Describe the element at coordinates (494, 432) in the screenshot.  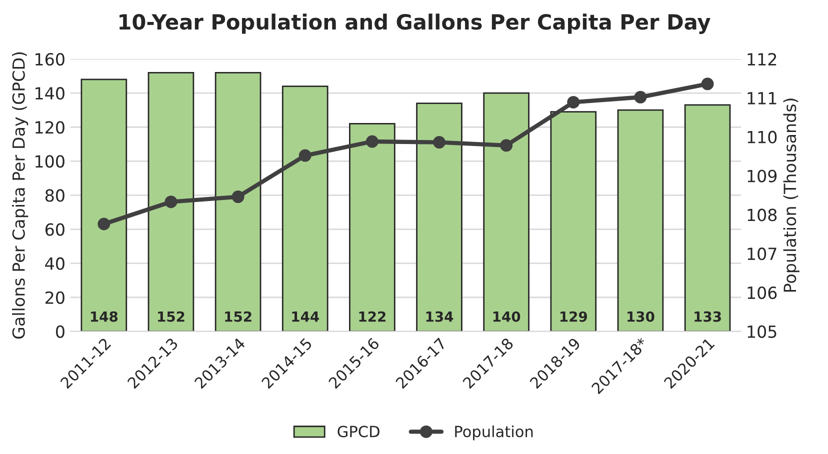
I see `legend-label: Population` at that location.